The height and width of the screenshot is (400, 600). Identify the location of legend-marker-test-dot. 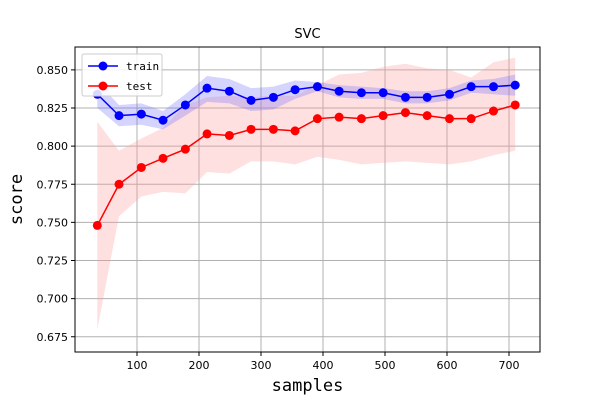
(103, 86).